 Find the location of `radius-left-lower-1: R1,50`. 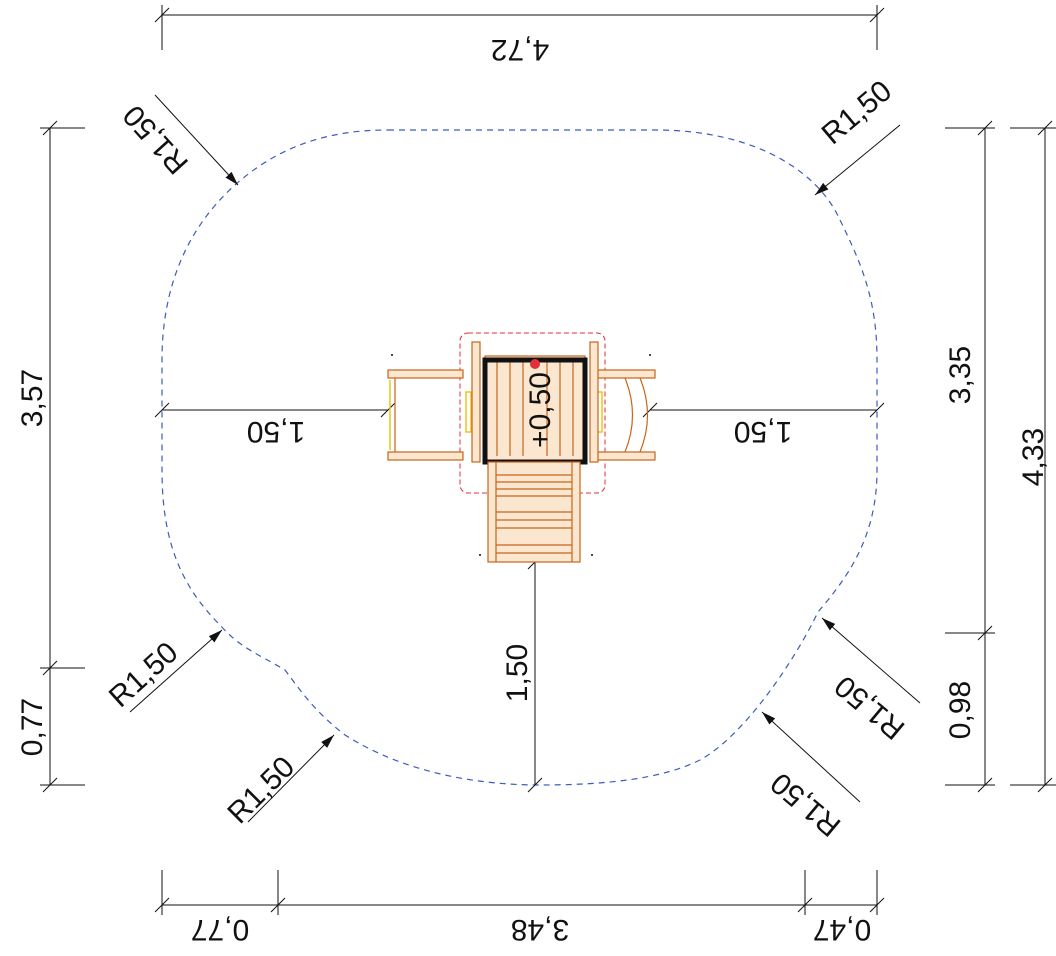

radius-left-lower-1: R1,50 is located at coordinates (163, 671).